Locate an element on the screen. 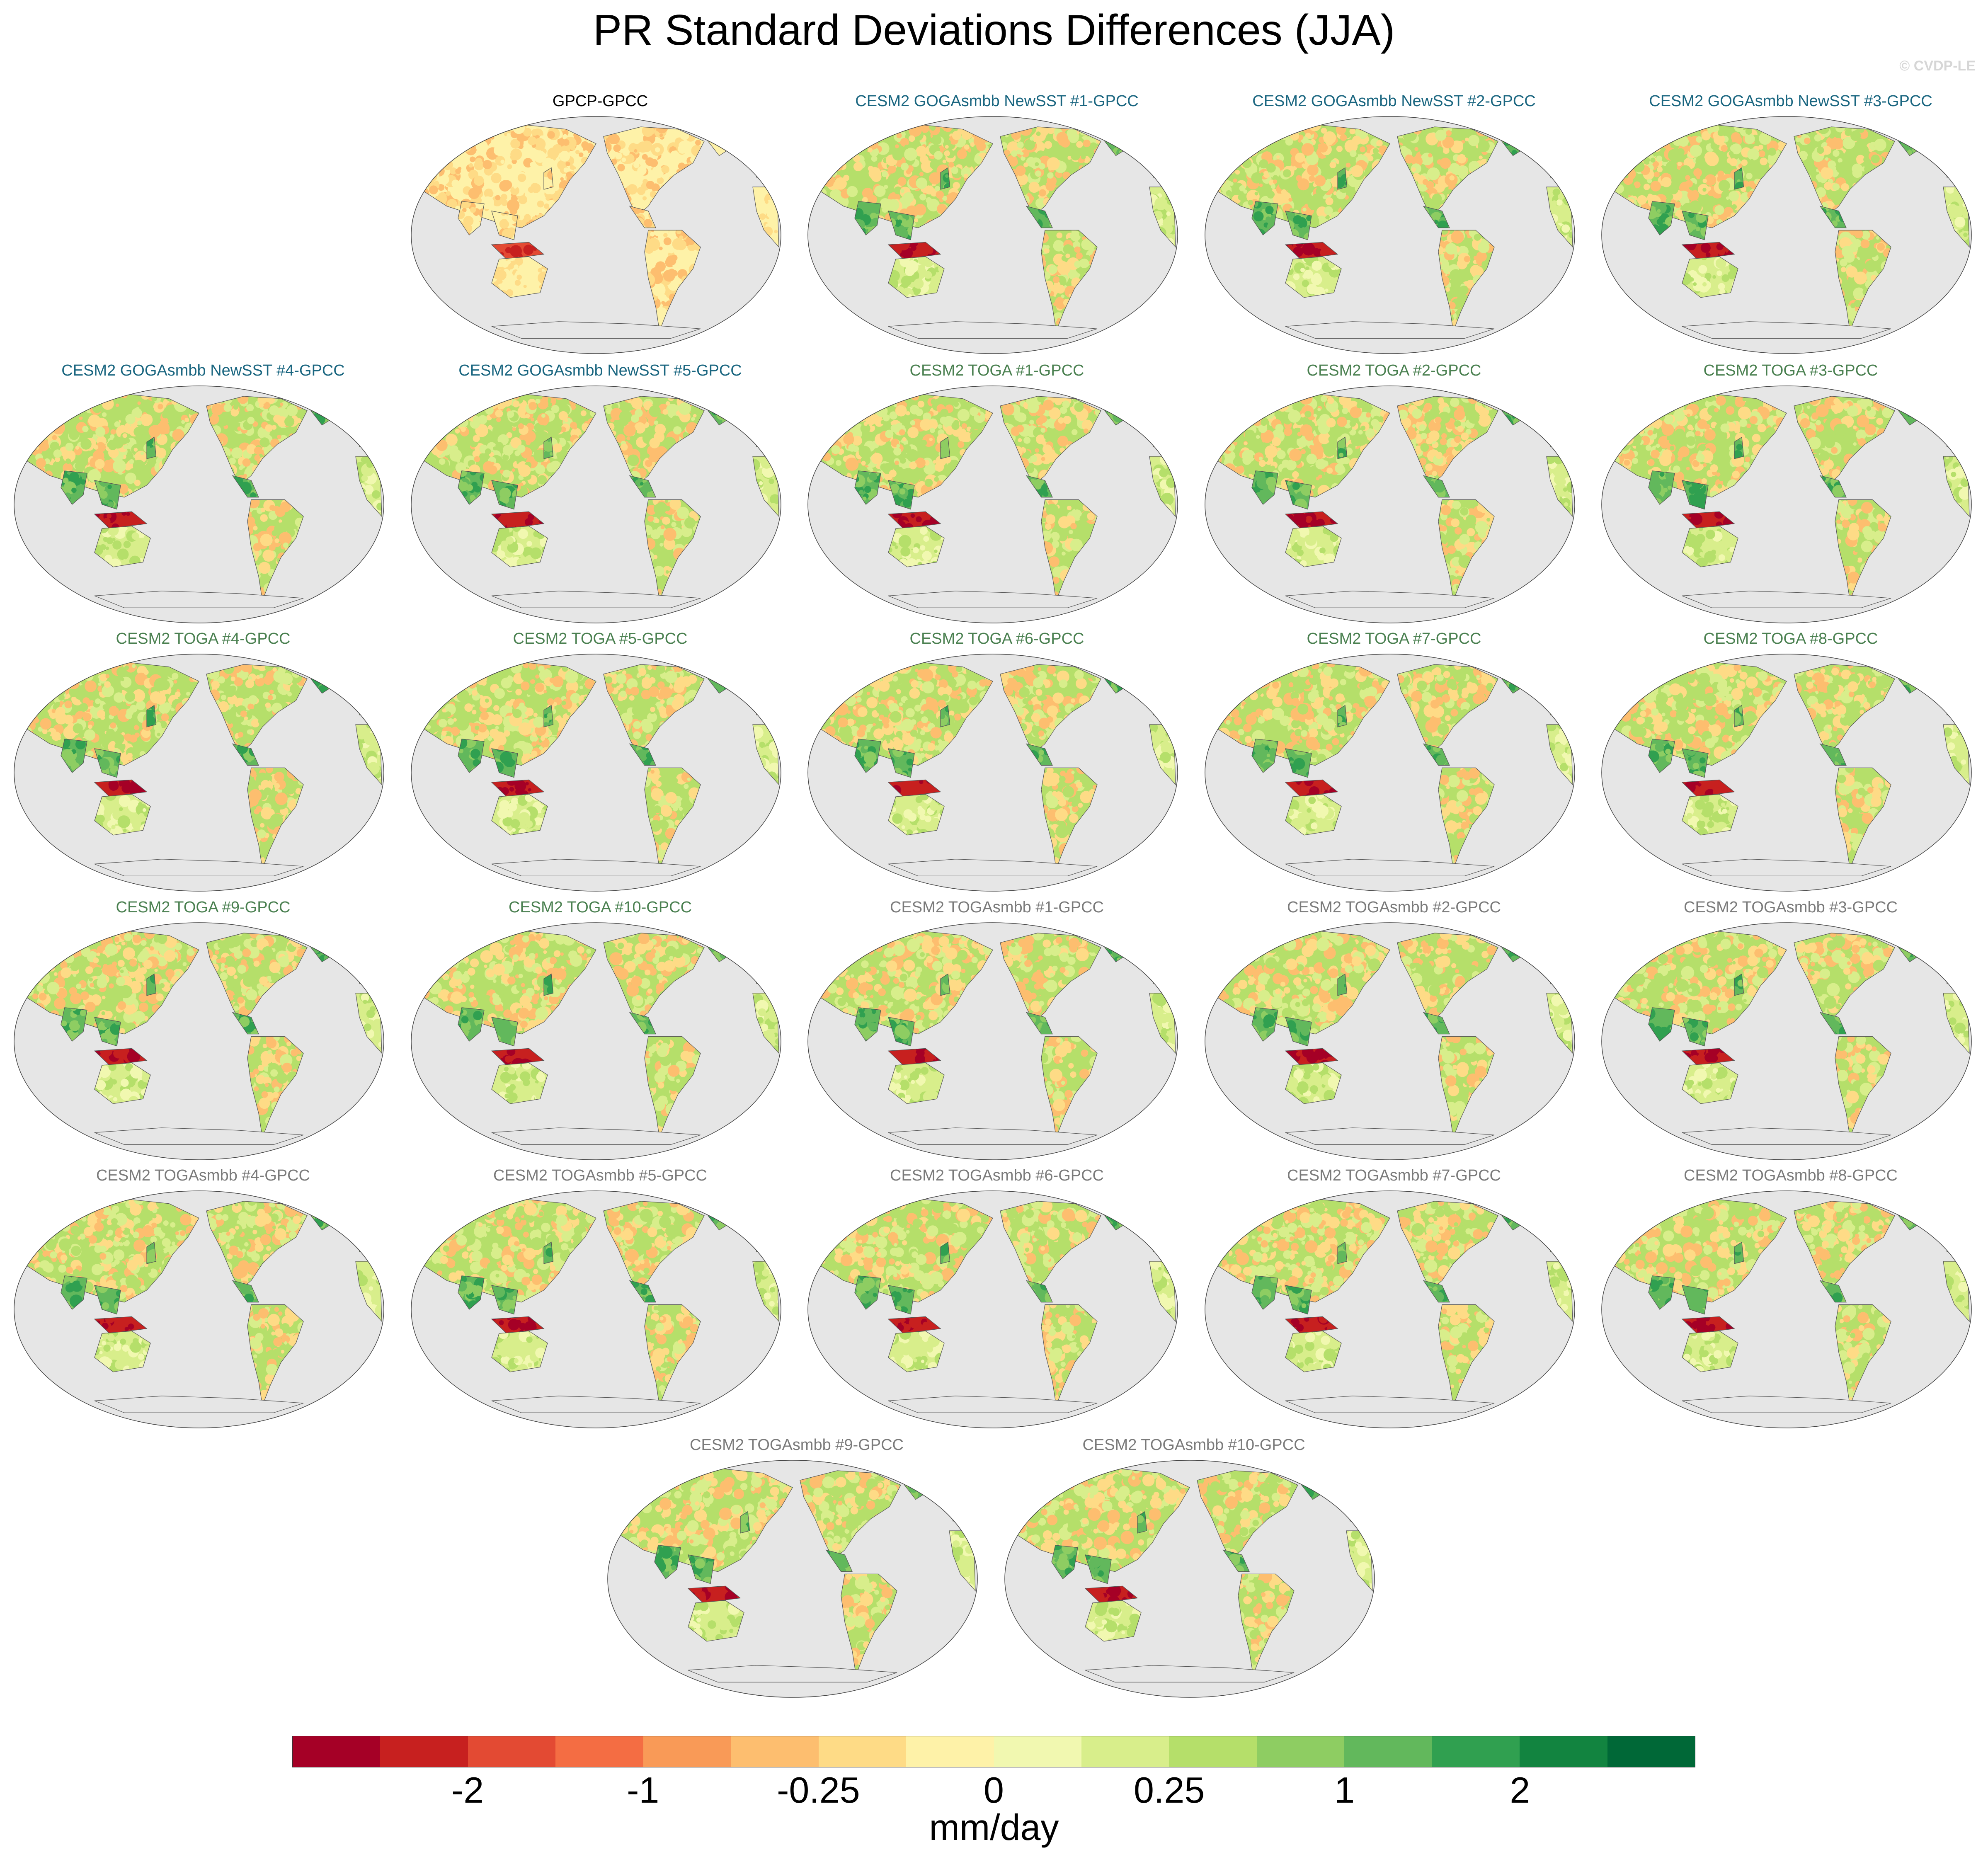 The height and width of the screenshot is (1864, 1988). map-panel: CESM2 TOGAsmbb #3-GPCC is located at coordinates (1791, 1032).